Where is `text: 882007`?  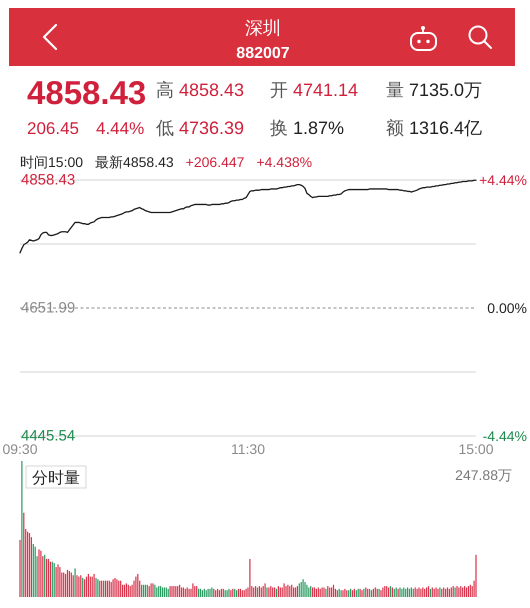
text: 882007 is located at coordinates (263, 53).